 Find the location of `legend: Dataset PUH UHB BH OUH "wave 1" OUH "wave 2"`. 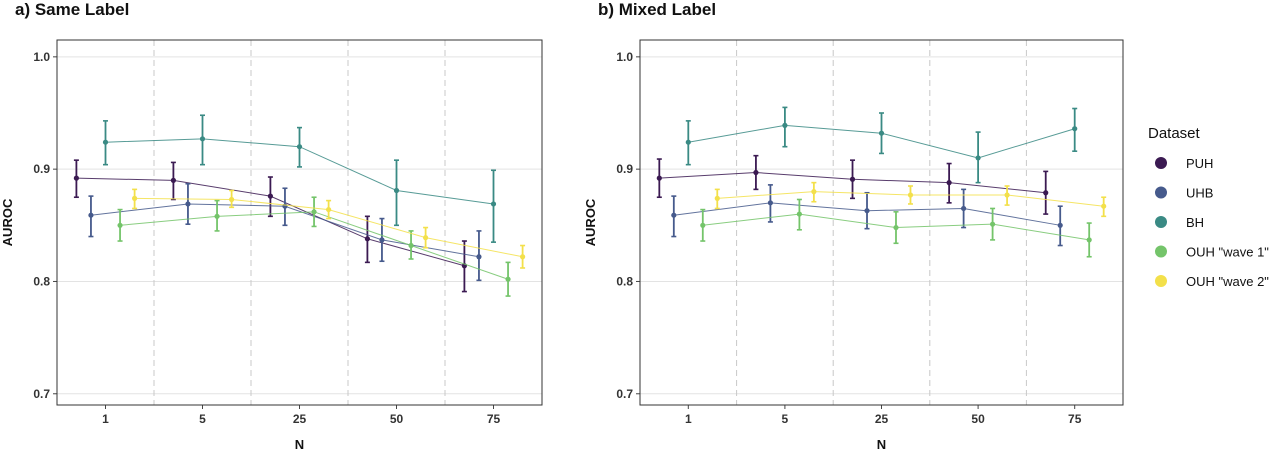

legend: Dataset PUH UHB BH OUH "wave 1" OUH "wave 2" is located at coordinates (1208, 207).